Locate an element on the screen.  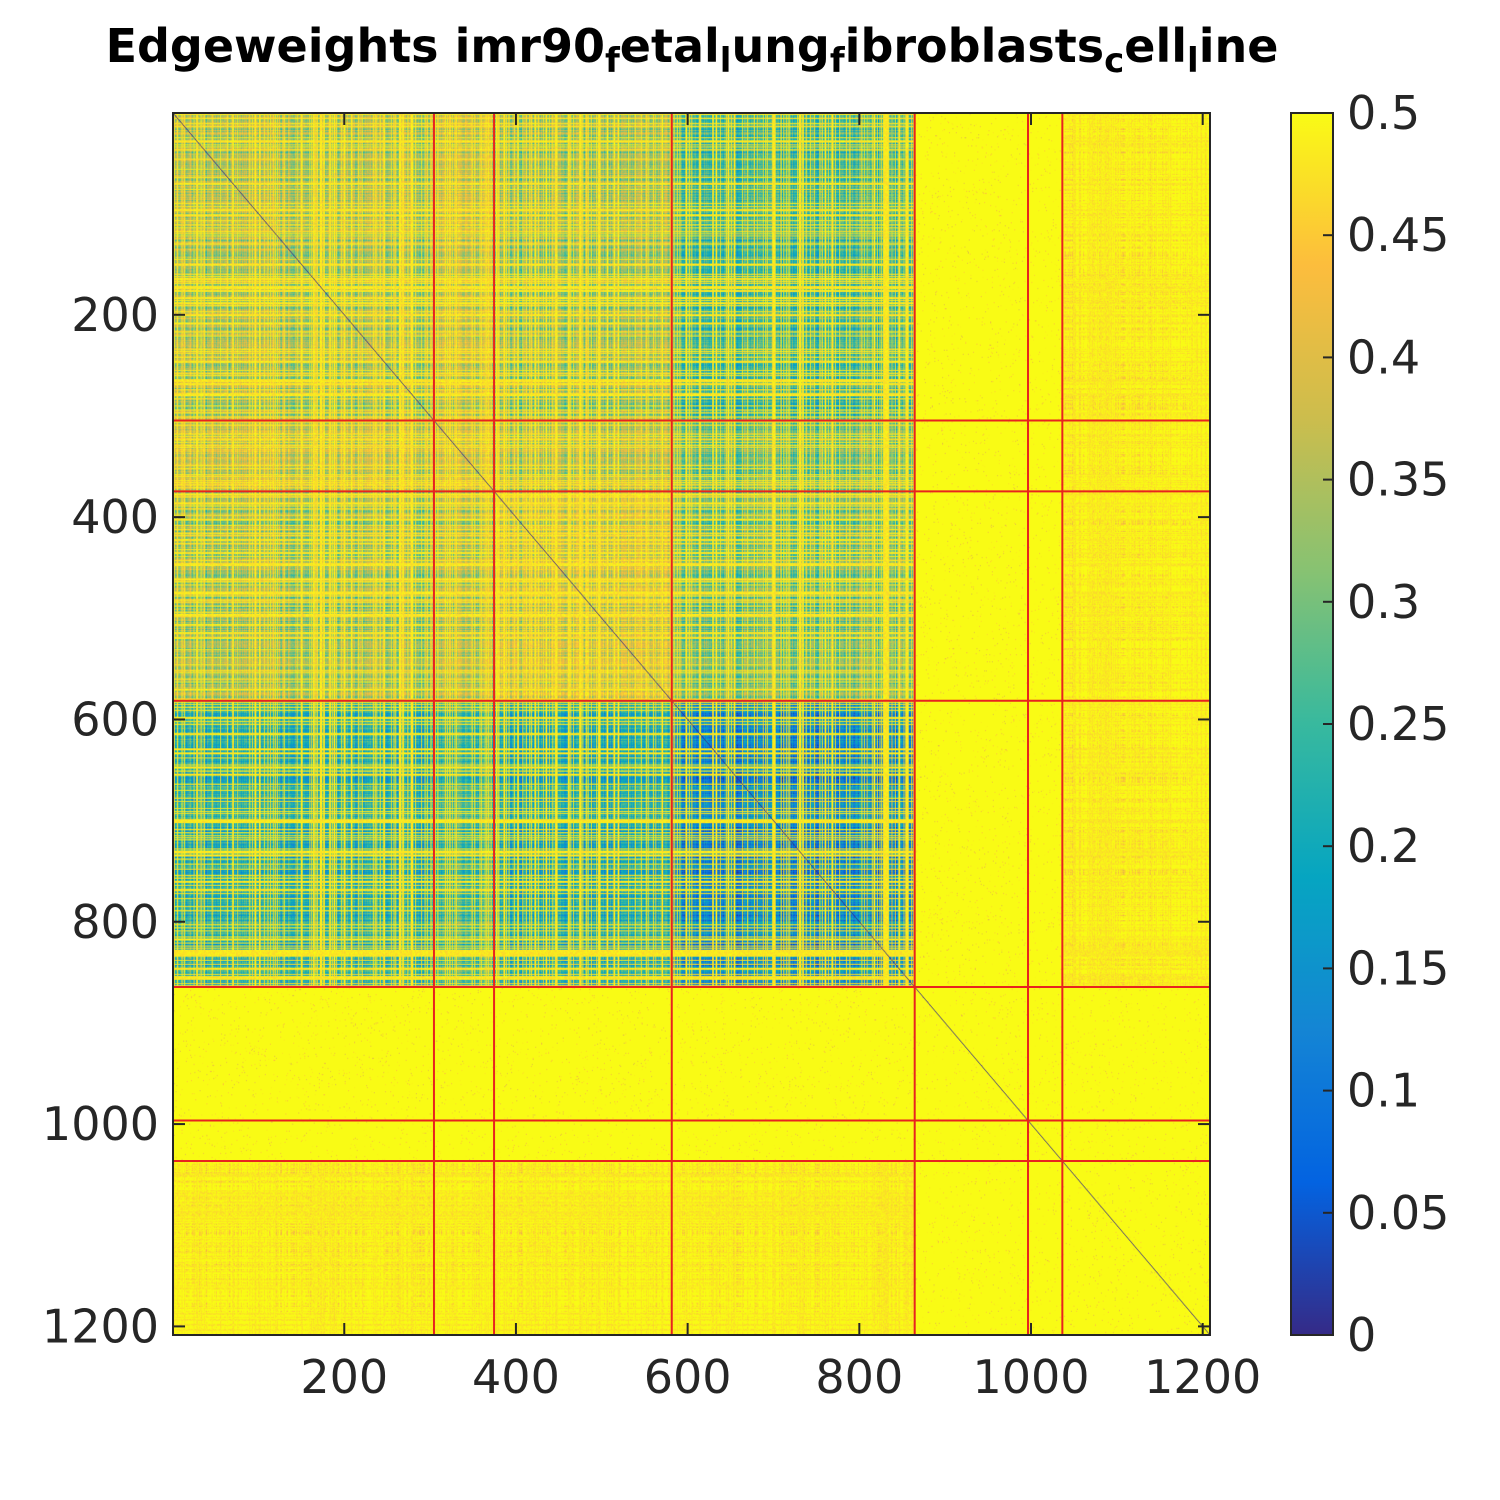
x-tick-label: 400 is located at coordinates (516, 1377).